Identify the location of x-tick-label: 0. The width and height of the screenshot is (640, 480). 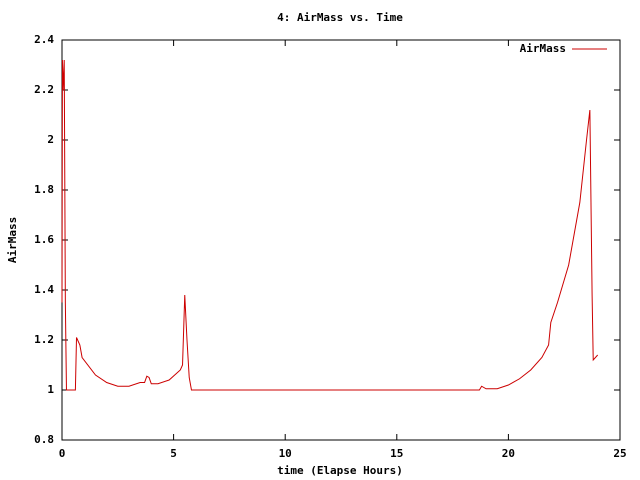
(62, 453).